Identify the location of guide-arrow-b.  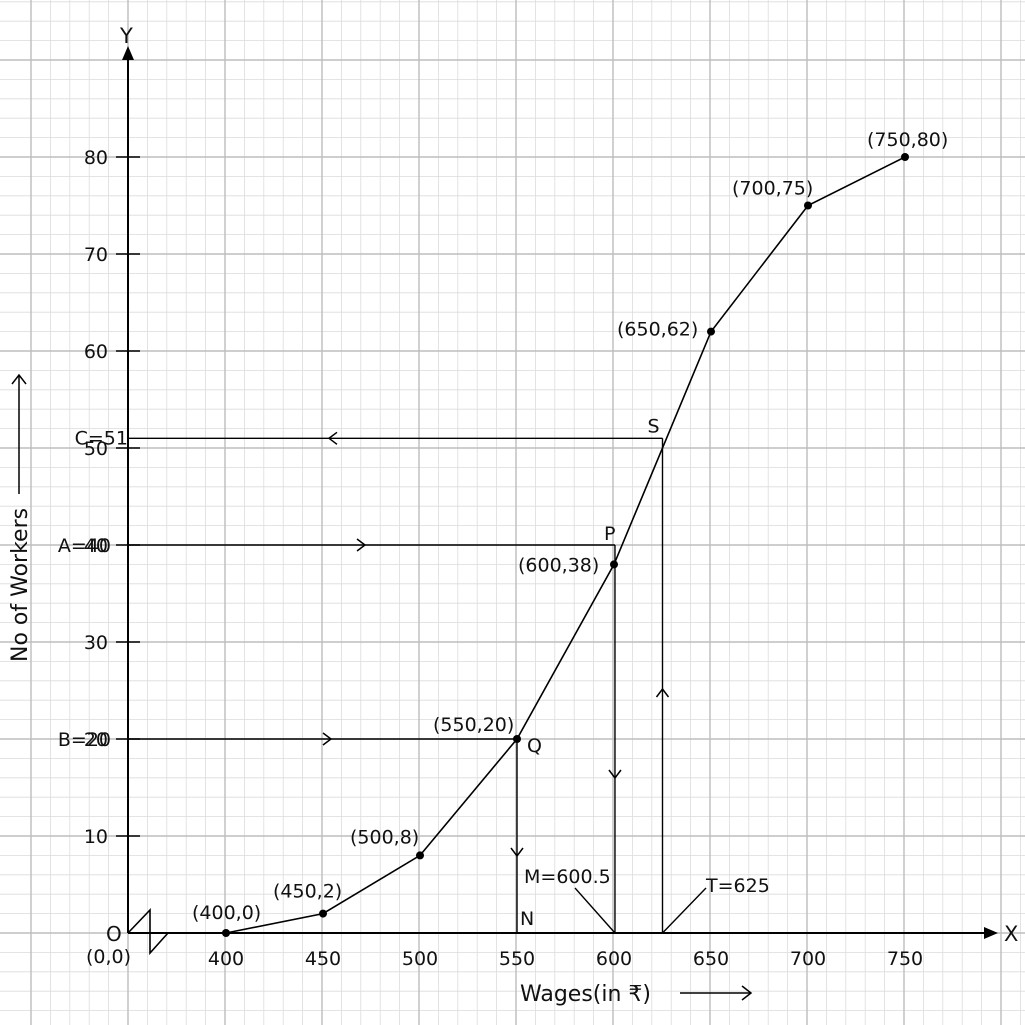
(327, 739).